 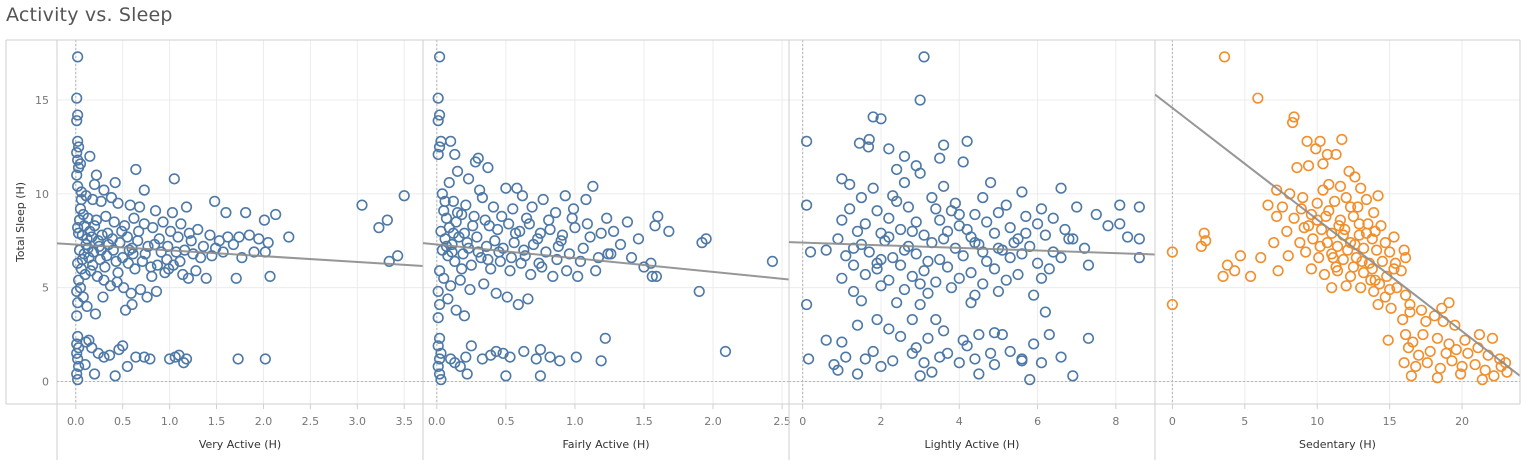 I want to click on x-tick-label: 8, so click(x=1115, y=421).